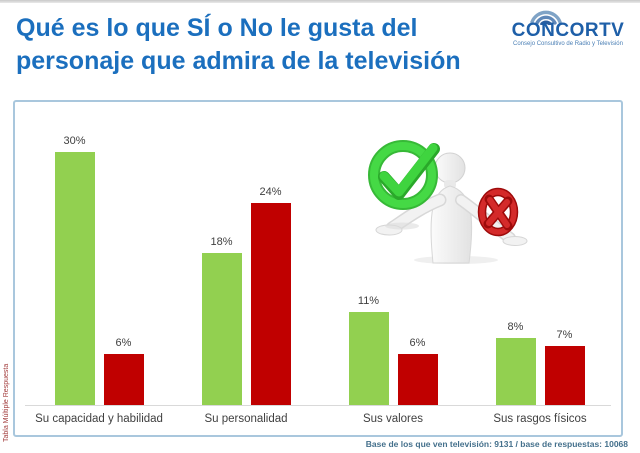  What do you see at coordinates (540, 419) in the screenshot?
I see `category-label: Sus rasgos físicos` at bounding box center [540, 419].